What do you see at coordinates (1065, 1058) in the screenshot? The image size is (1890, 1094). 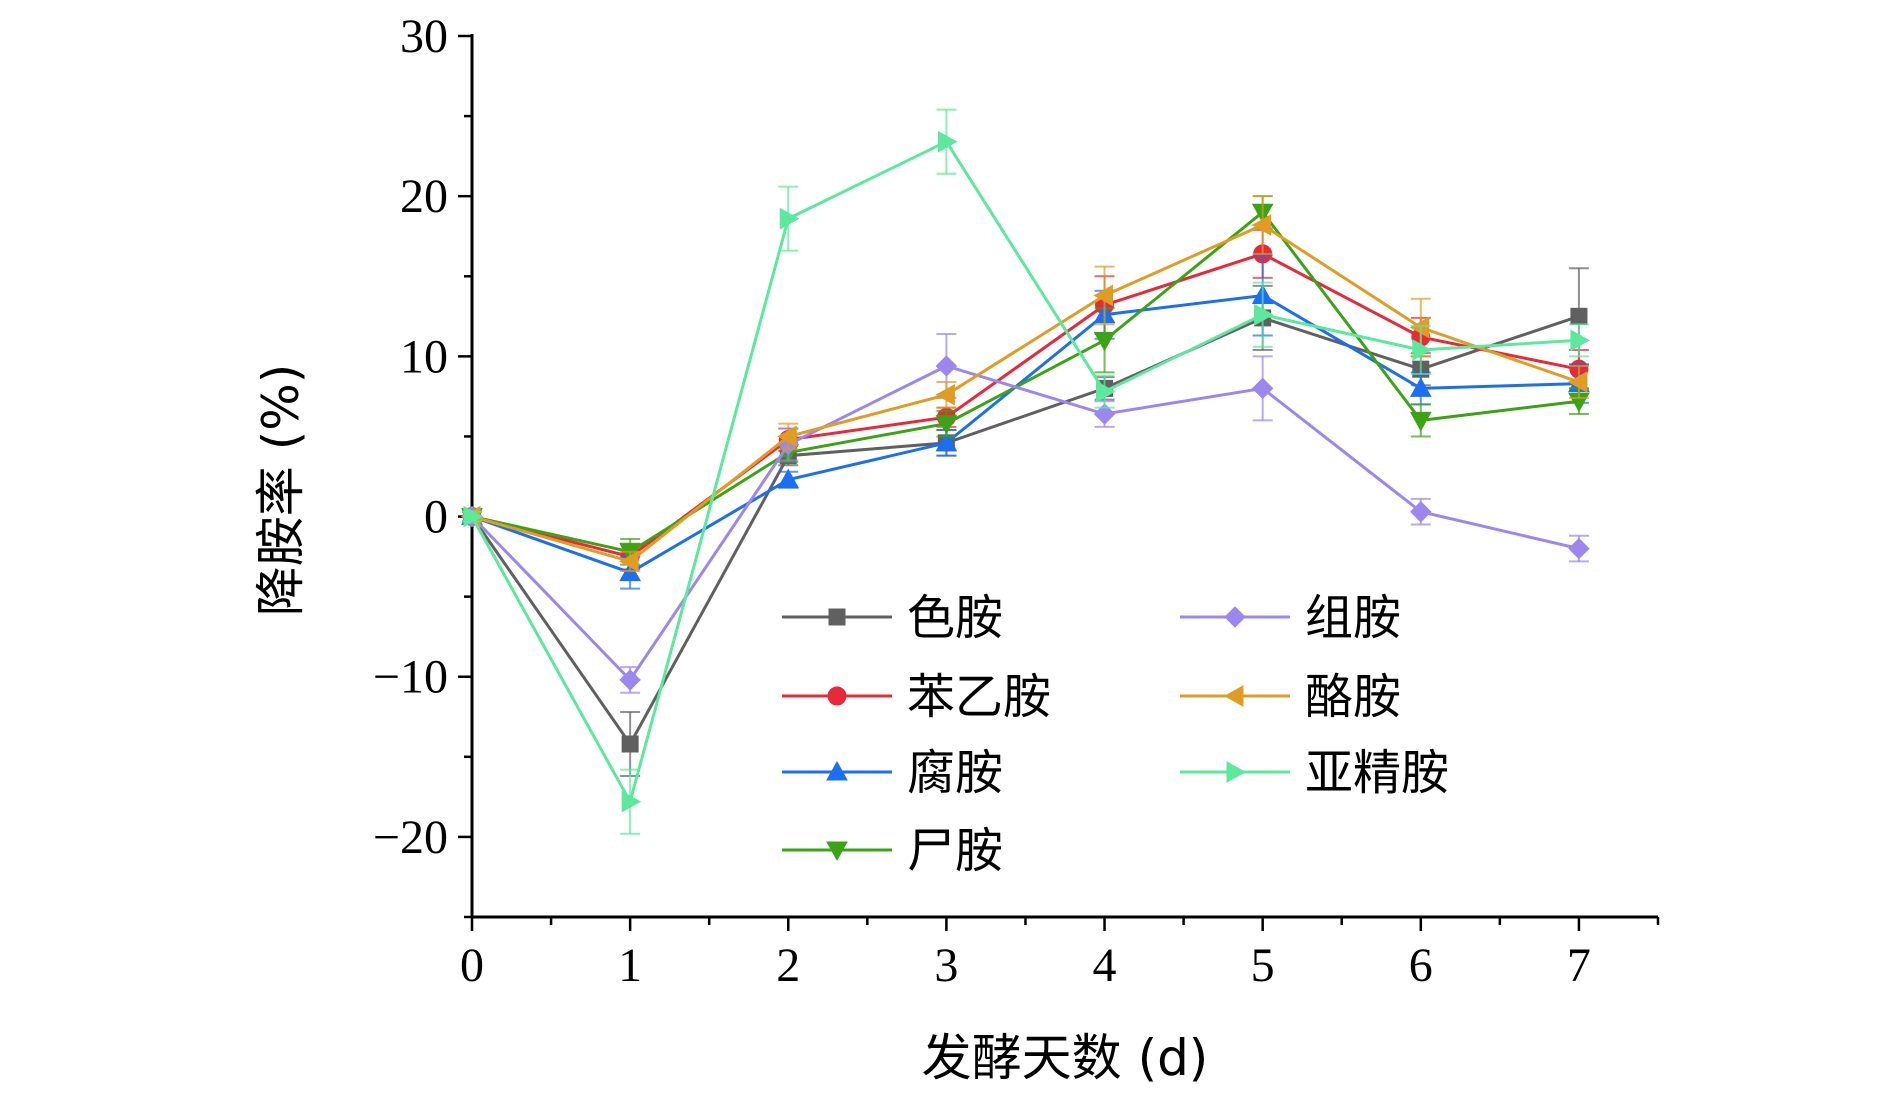 I see `x-axis-title: 发酵天数 (d)` at bounding box center [1065, 1058].